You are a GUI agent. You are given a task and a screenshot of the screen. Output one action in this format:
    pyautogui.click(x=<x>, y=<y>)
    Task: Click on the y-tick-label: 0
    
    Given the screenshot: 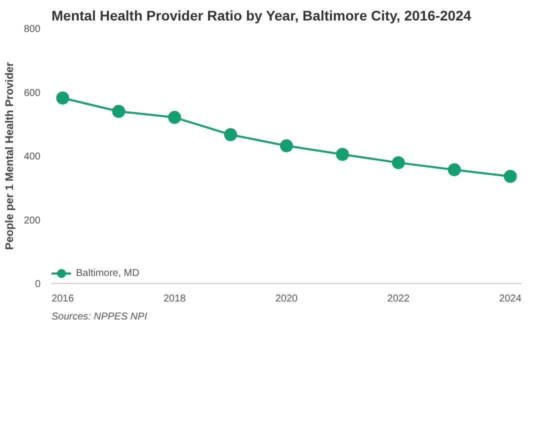 What is the action you would take?
    pyautogui.click(x=37, y=284)
    